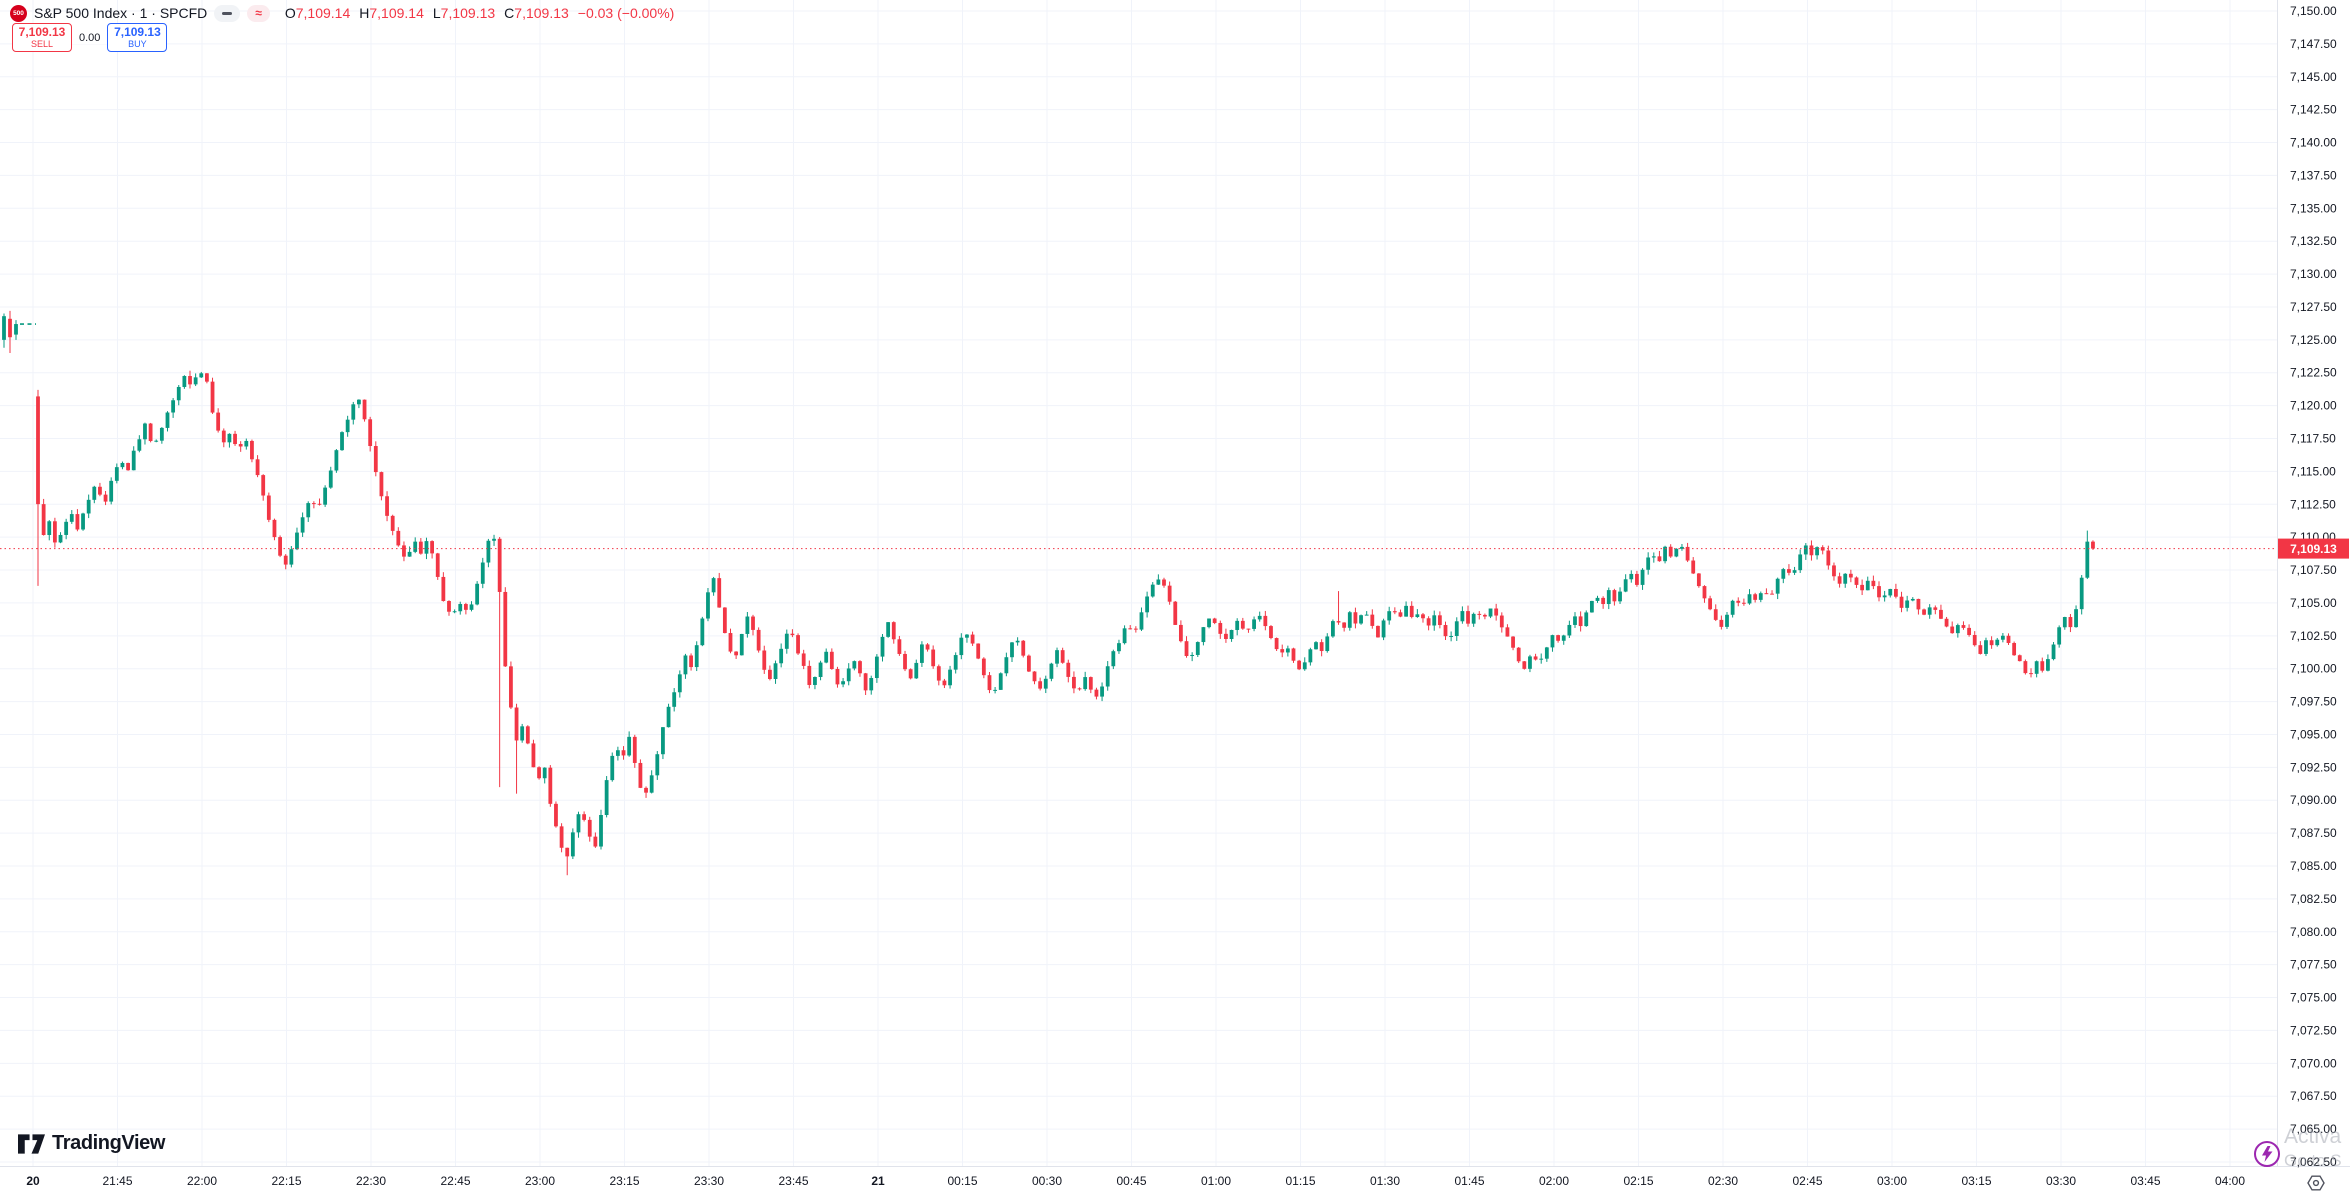 Image resolution: width=2350 pixels, height=1197 pixels. What do you see at coordinates (2313, 1030) in the screenshot?
I see `price-tick-label: 7,072.50` at bounding box center [2313, 1030].